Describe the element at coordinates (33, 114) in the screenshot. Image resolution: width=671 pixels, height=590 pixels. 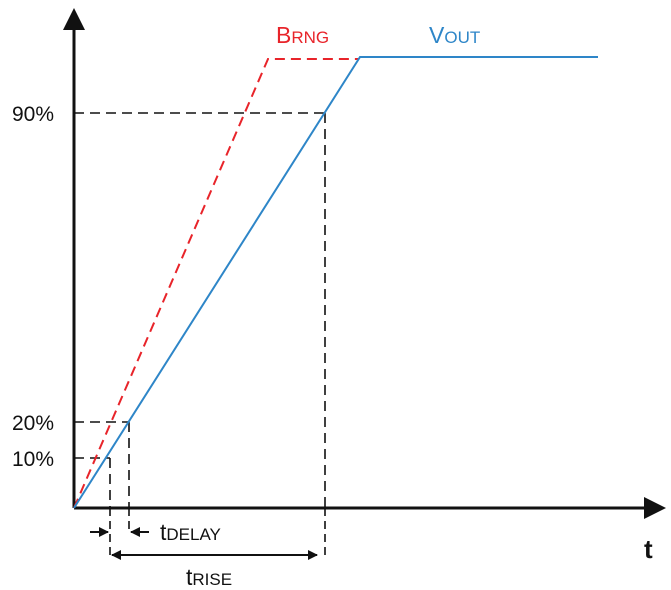
I see `y-label-90: 90%` at that location.